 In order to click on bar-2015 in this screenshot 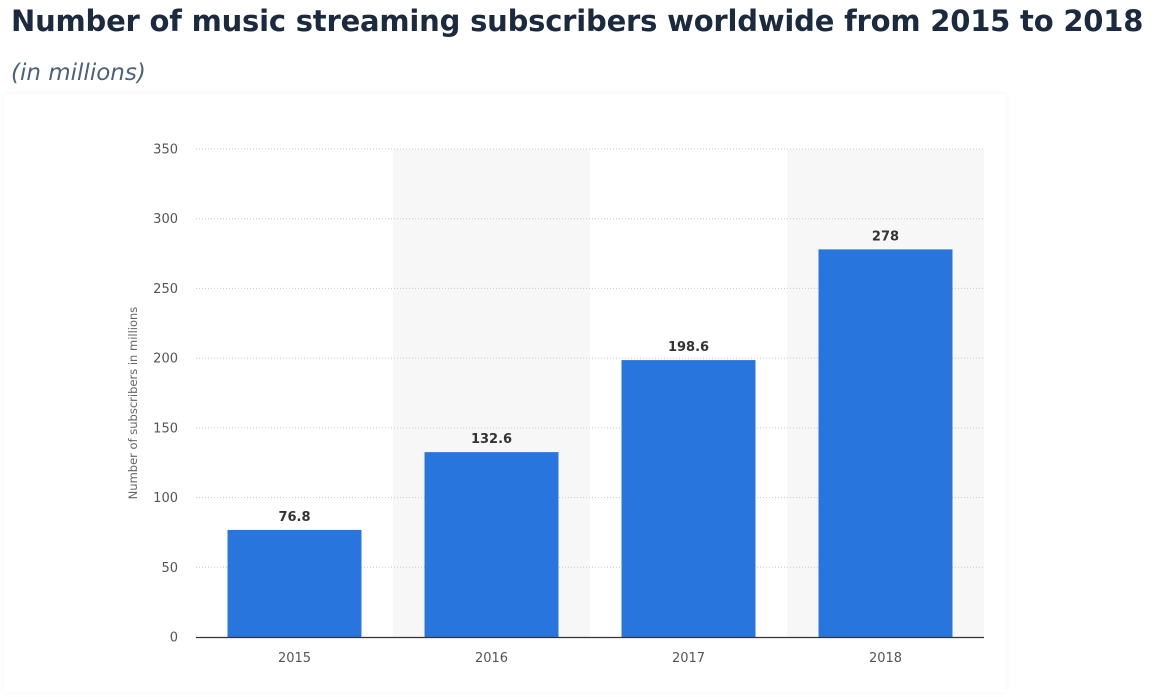, I will do `click(294, 583)`.